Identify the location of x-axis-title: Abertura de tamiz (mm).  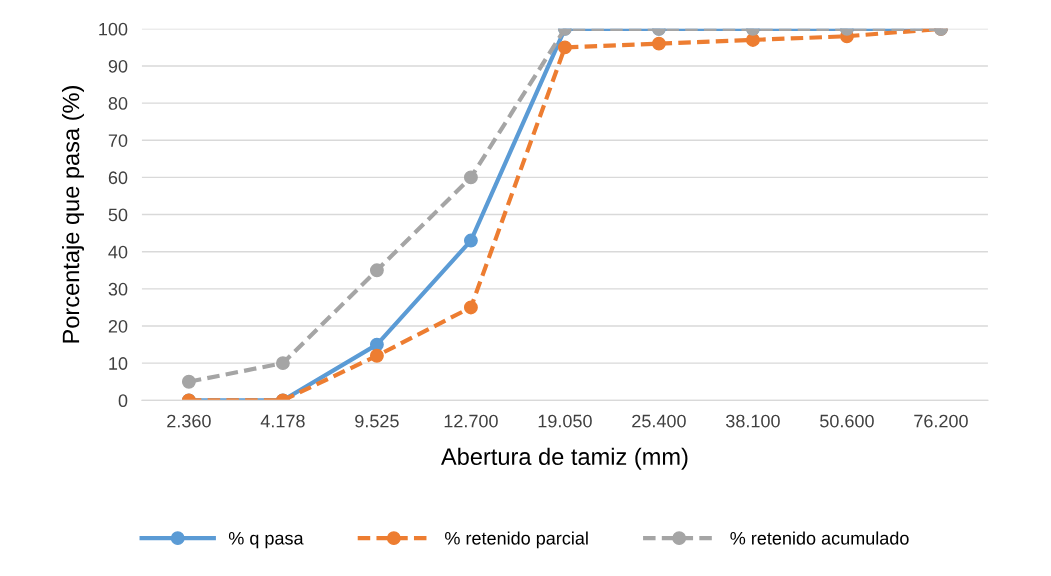
(564, 458).